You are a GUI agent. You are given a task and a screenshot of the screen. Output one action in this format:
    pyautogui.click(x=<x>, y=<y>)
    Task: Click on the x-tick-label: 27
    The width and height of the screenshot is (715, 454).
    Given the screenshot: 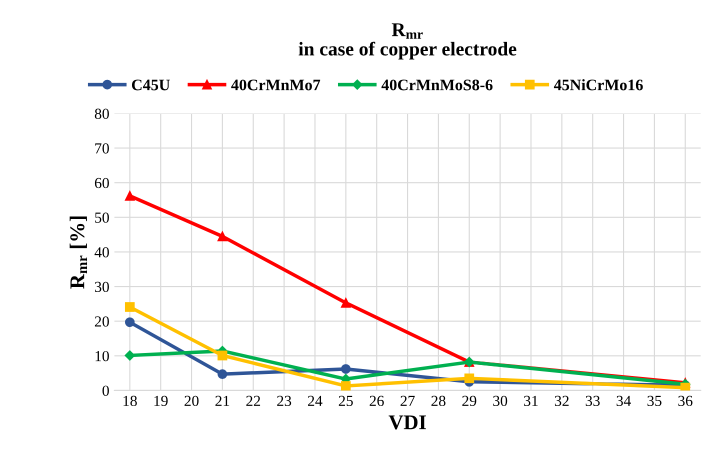 What is the action you would take?
    pyautogui.click(x=407, y=401)
    